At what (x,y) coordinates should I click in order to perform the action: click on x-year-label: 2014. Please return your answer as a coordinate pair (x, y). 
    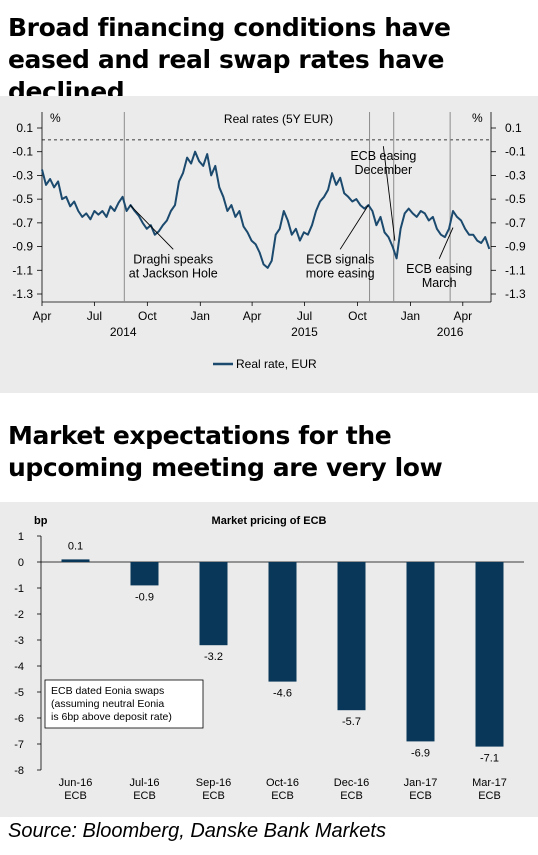
    Looking at the image, I should click on (123, 332).